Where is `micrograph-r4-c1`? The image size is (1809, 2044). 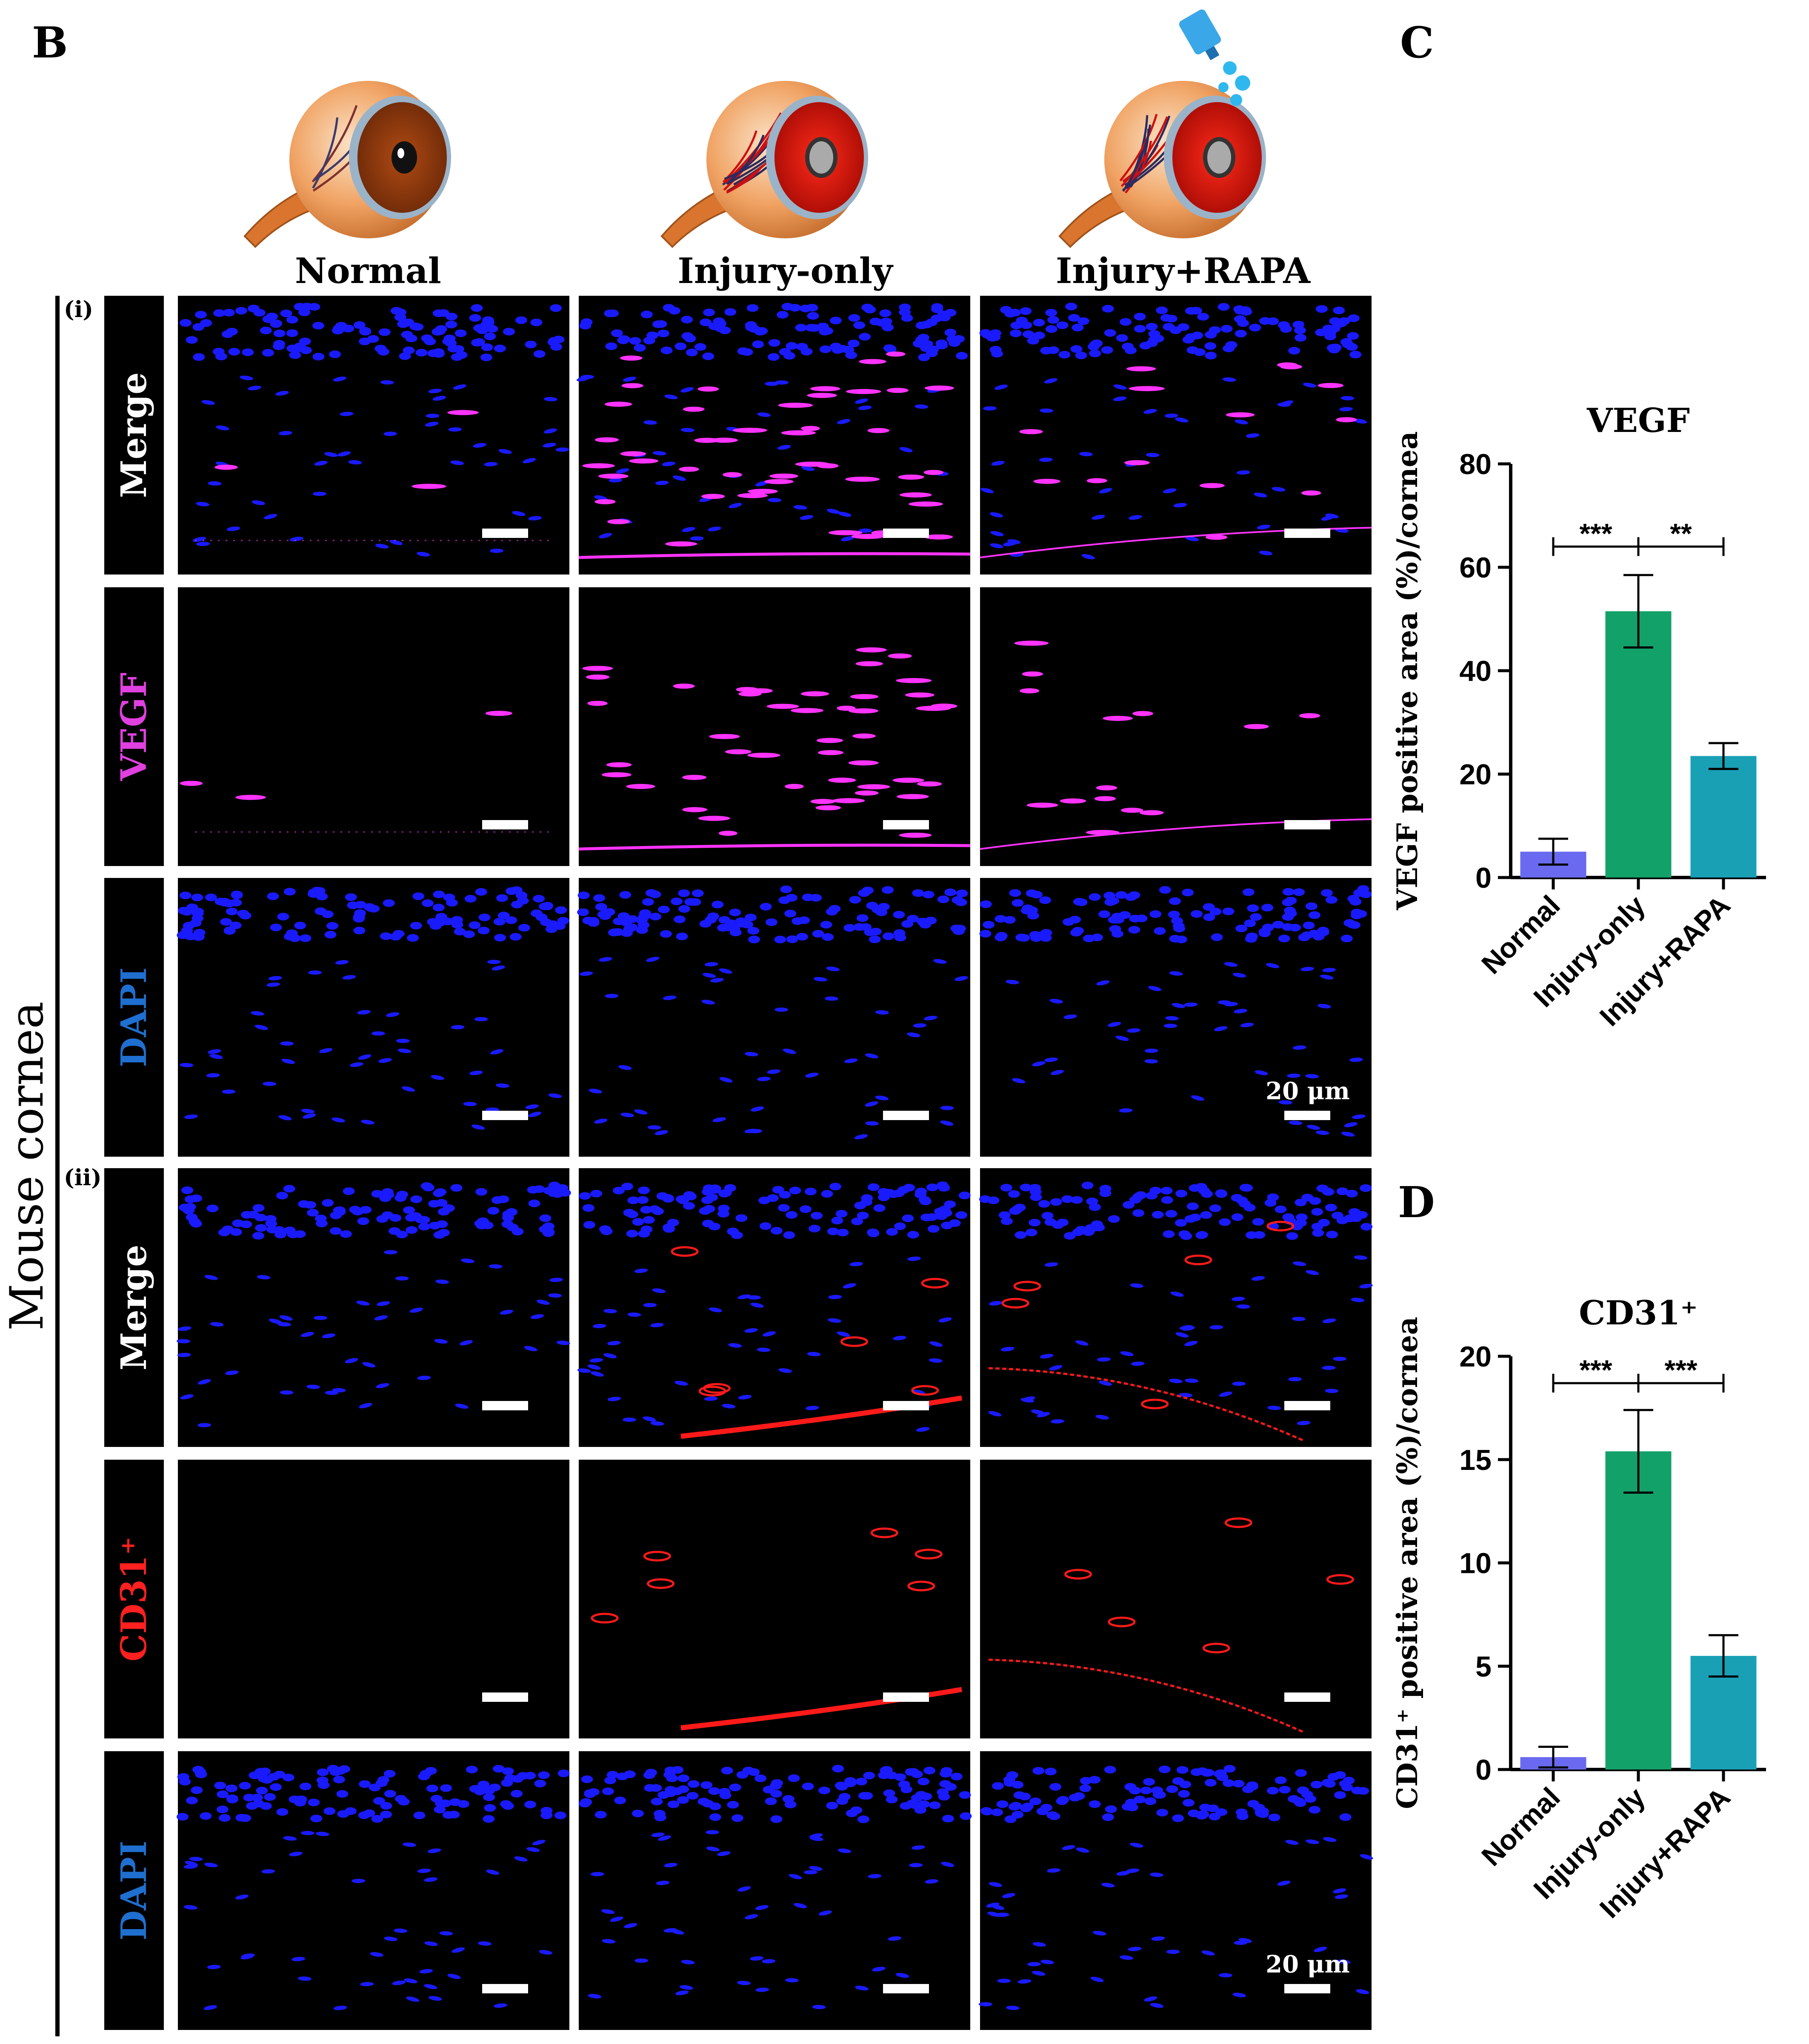 micrograph-r4-c1 is located at coordinates (774, 1599).